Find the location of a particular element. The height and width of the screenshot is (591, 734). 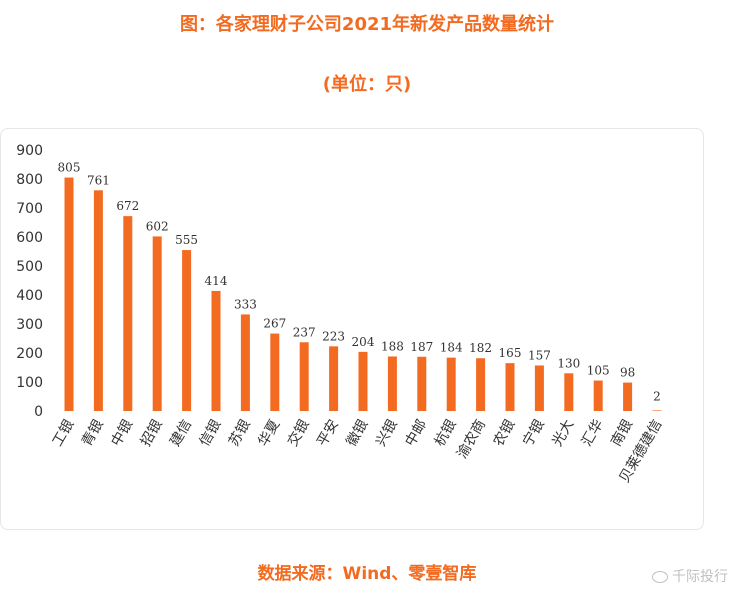

value-label: 130 is located at coordinates (568, 363).